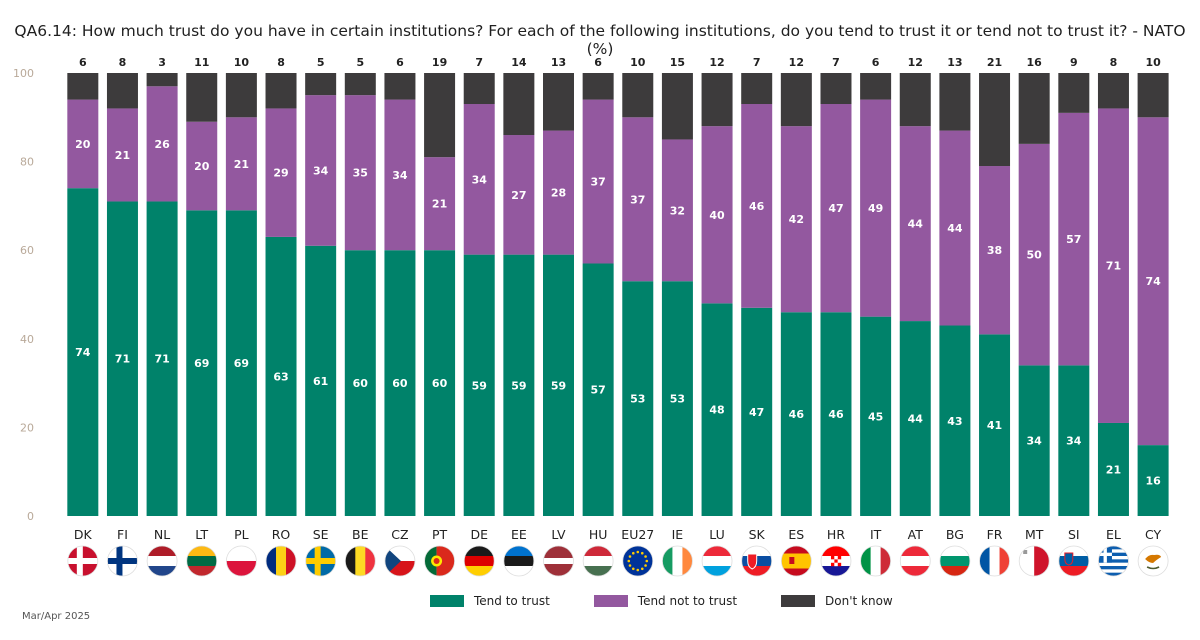  What do you see at coordinates (796, 62) in the screenshot?
I see `data-label-dont-know: 12` at bounding box center [796, 62].